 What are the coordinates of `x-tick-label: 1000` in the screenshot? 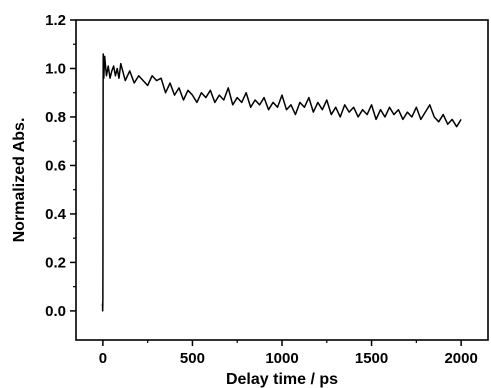 It's located at (281, 358).